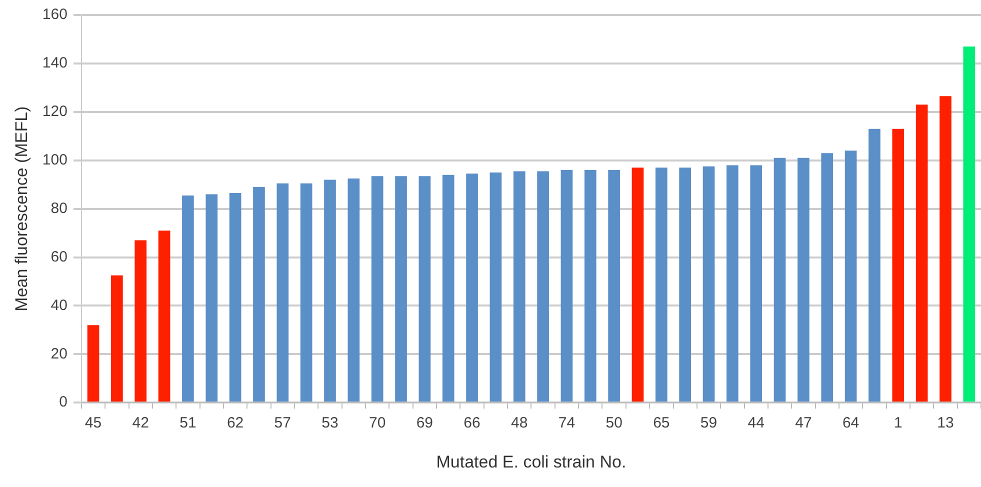 The height and width of the screenshot is (487, 981). What do you see at coordinates (282, 423) in the screenshot?
I see `x-tick-label: 57` at bounding box center [282, 423].